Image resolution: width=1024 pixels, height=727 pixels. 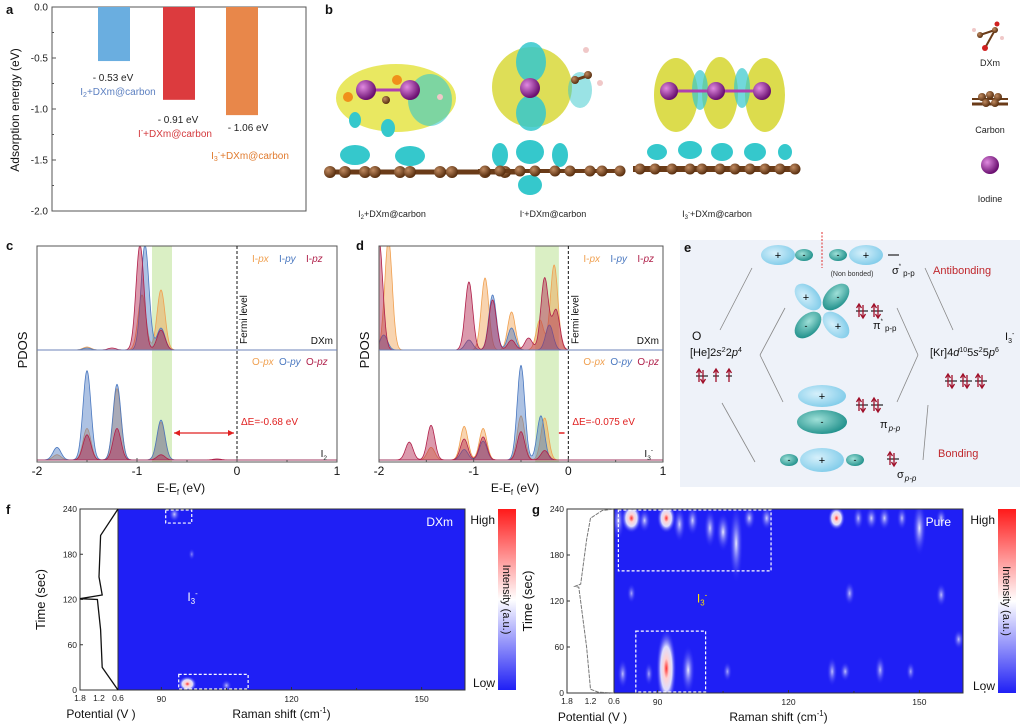 What do you see at coordinates (204, 433) in the screenshot?
I see `arrowhead-icon` at bounding box center [204, 433].